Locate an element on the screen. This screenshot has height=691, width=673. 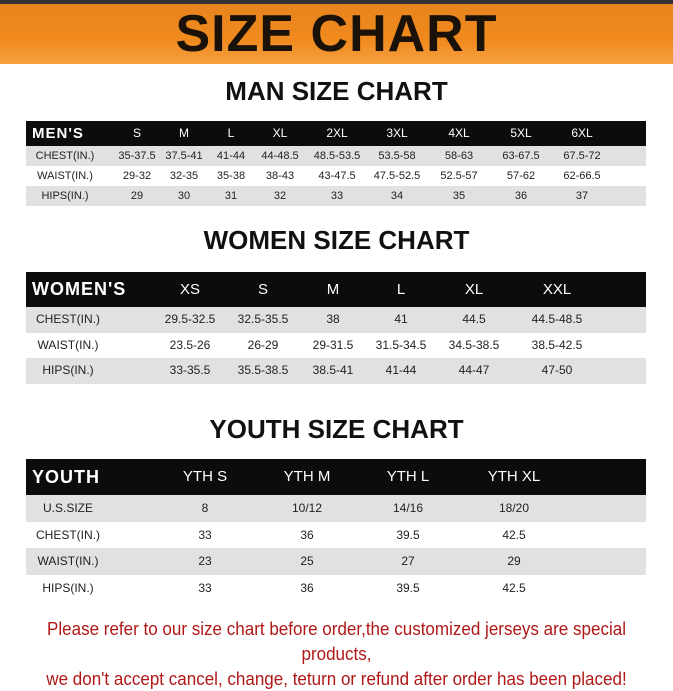
header-label: YOUTH is located at coordinates (66, 477).